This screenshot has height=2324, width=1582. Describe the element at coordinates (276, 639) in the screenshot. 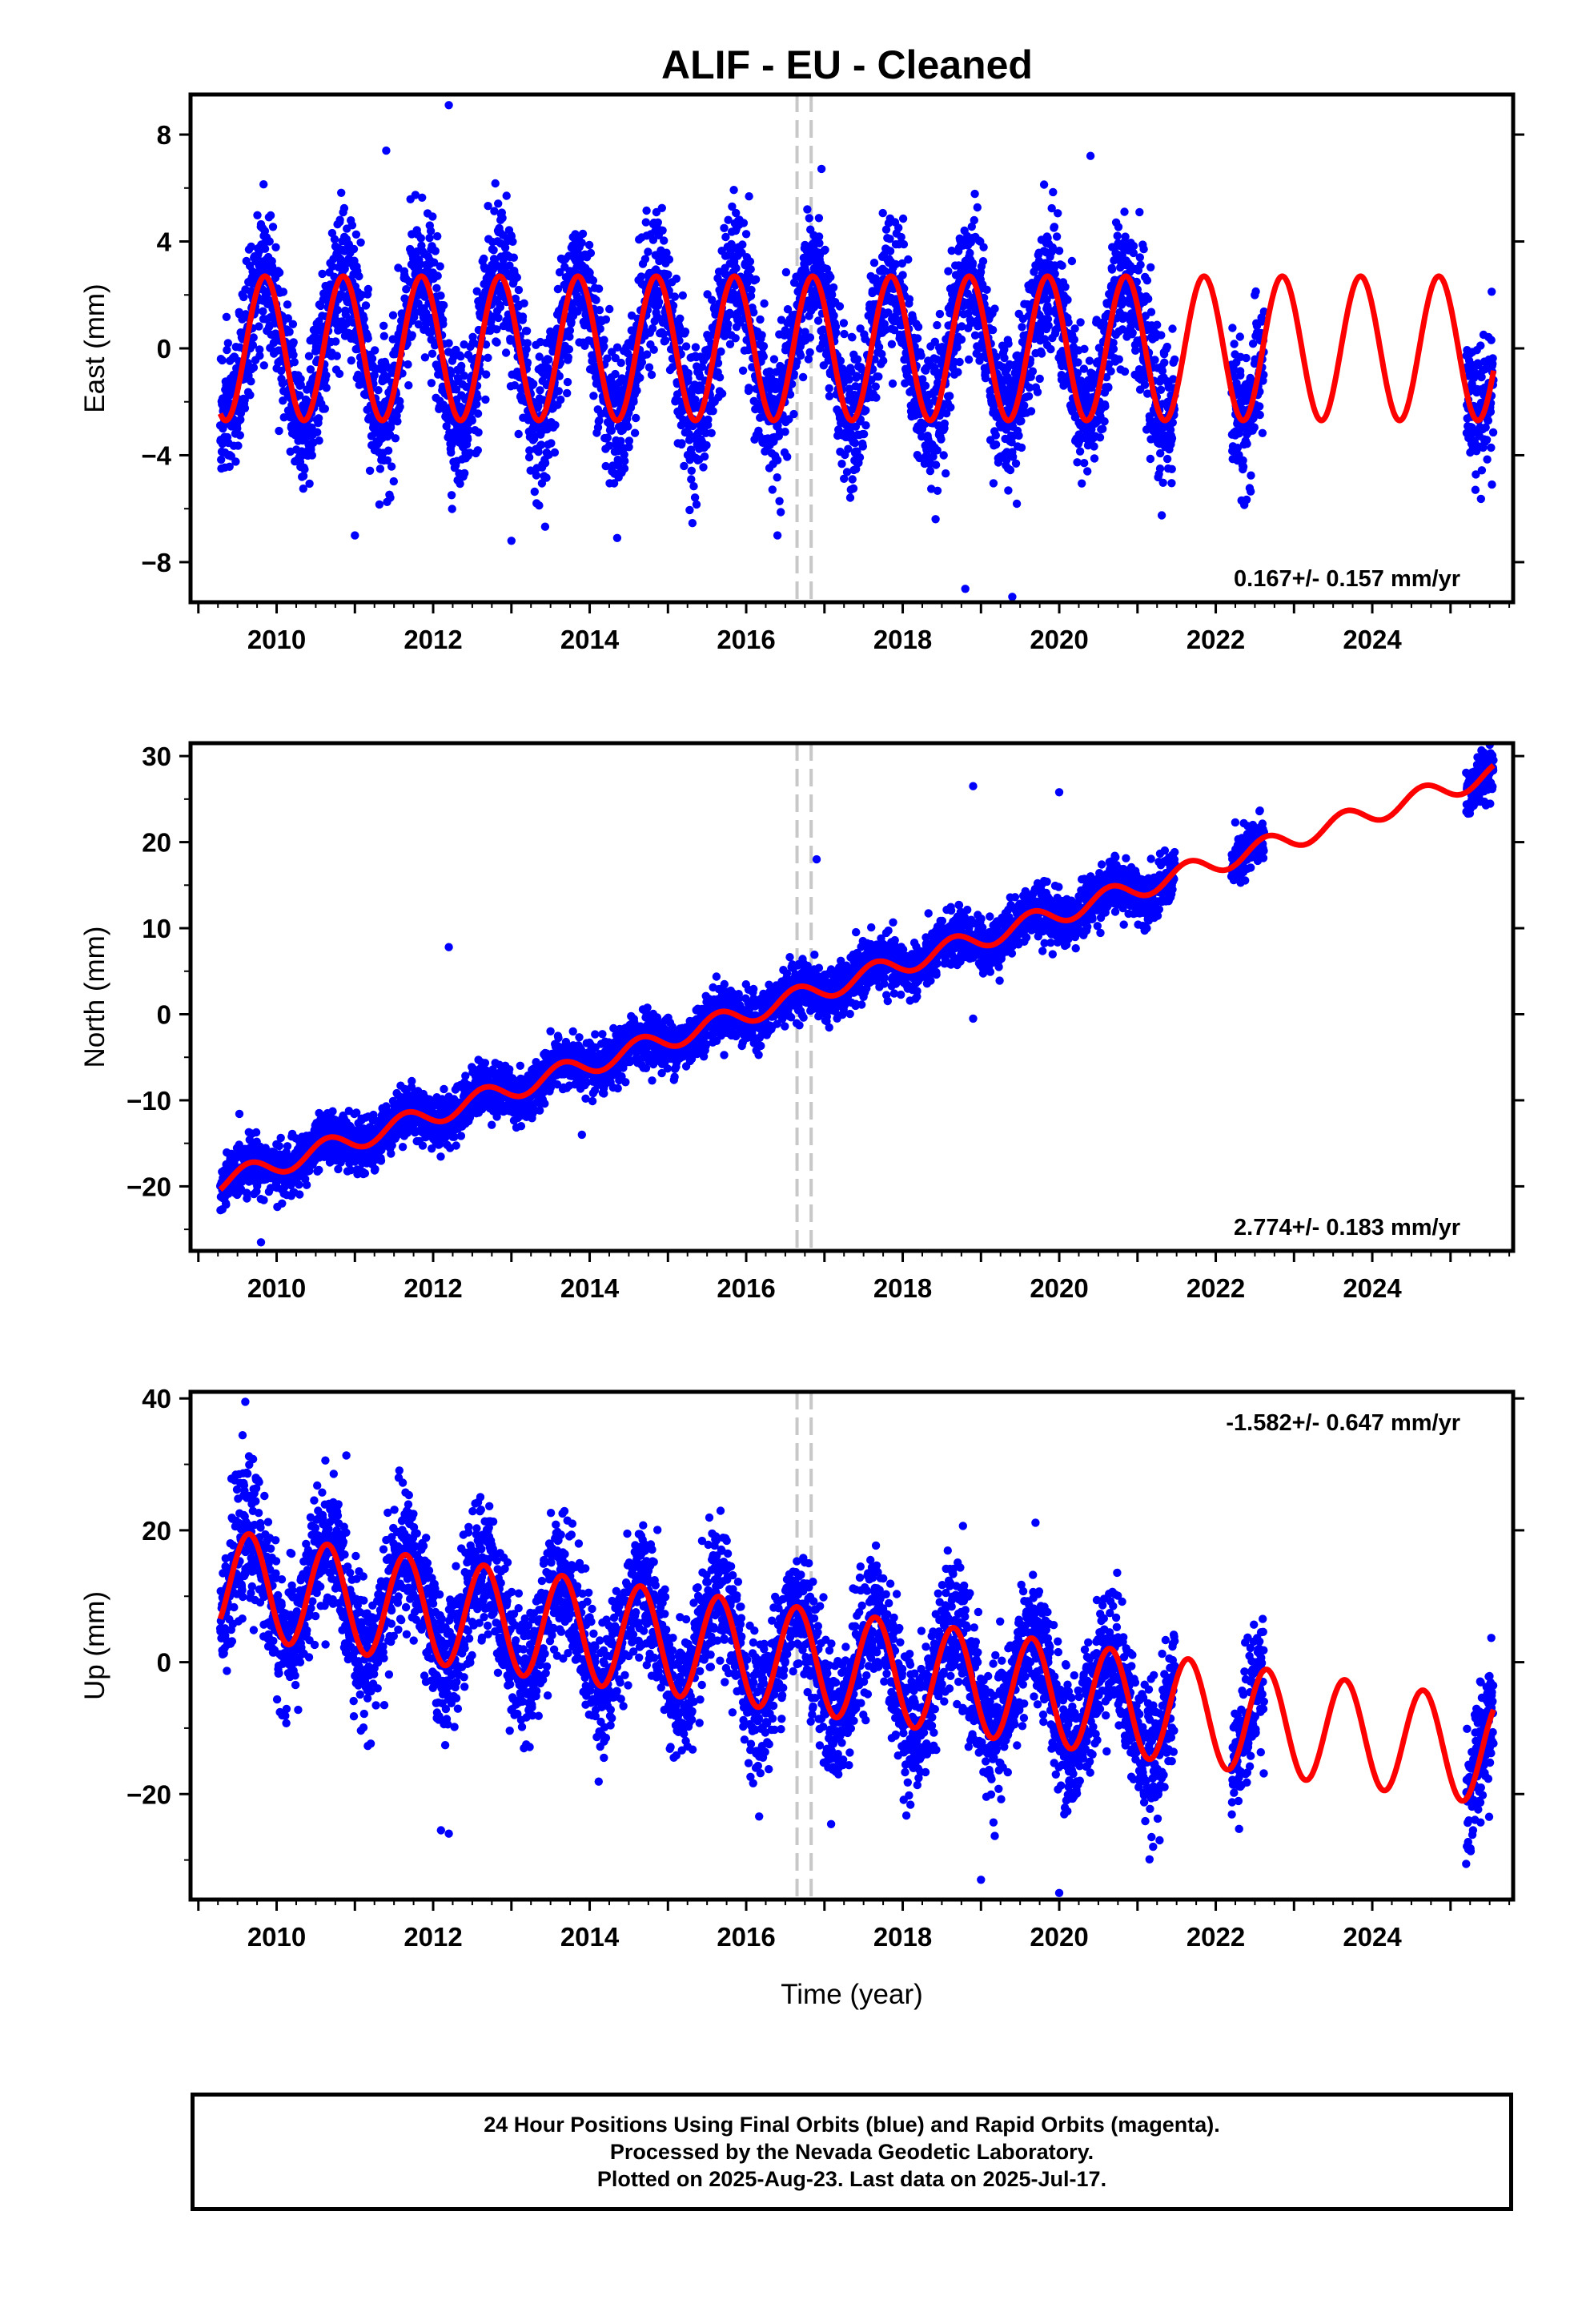

I see `east-xtick-label: 2010` at that location.